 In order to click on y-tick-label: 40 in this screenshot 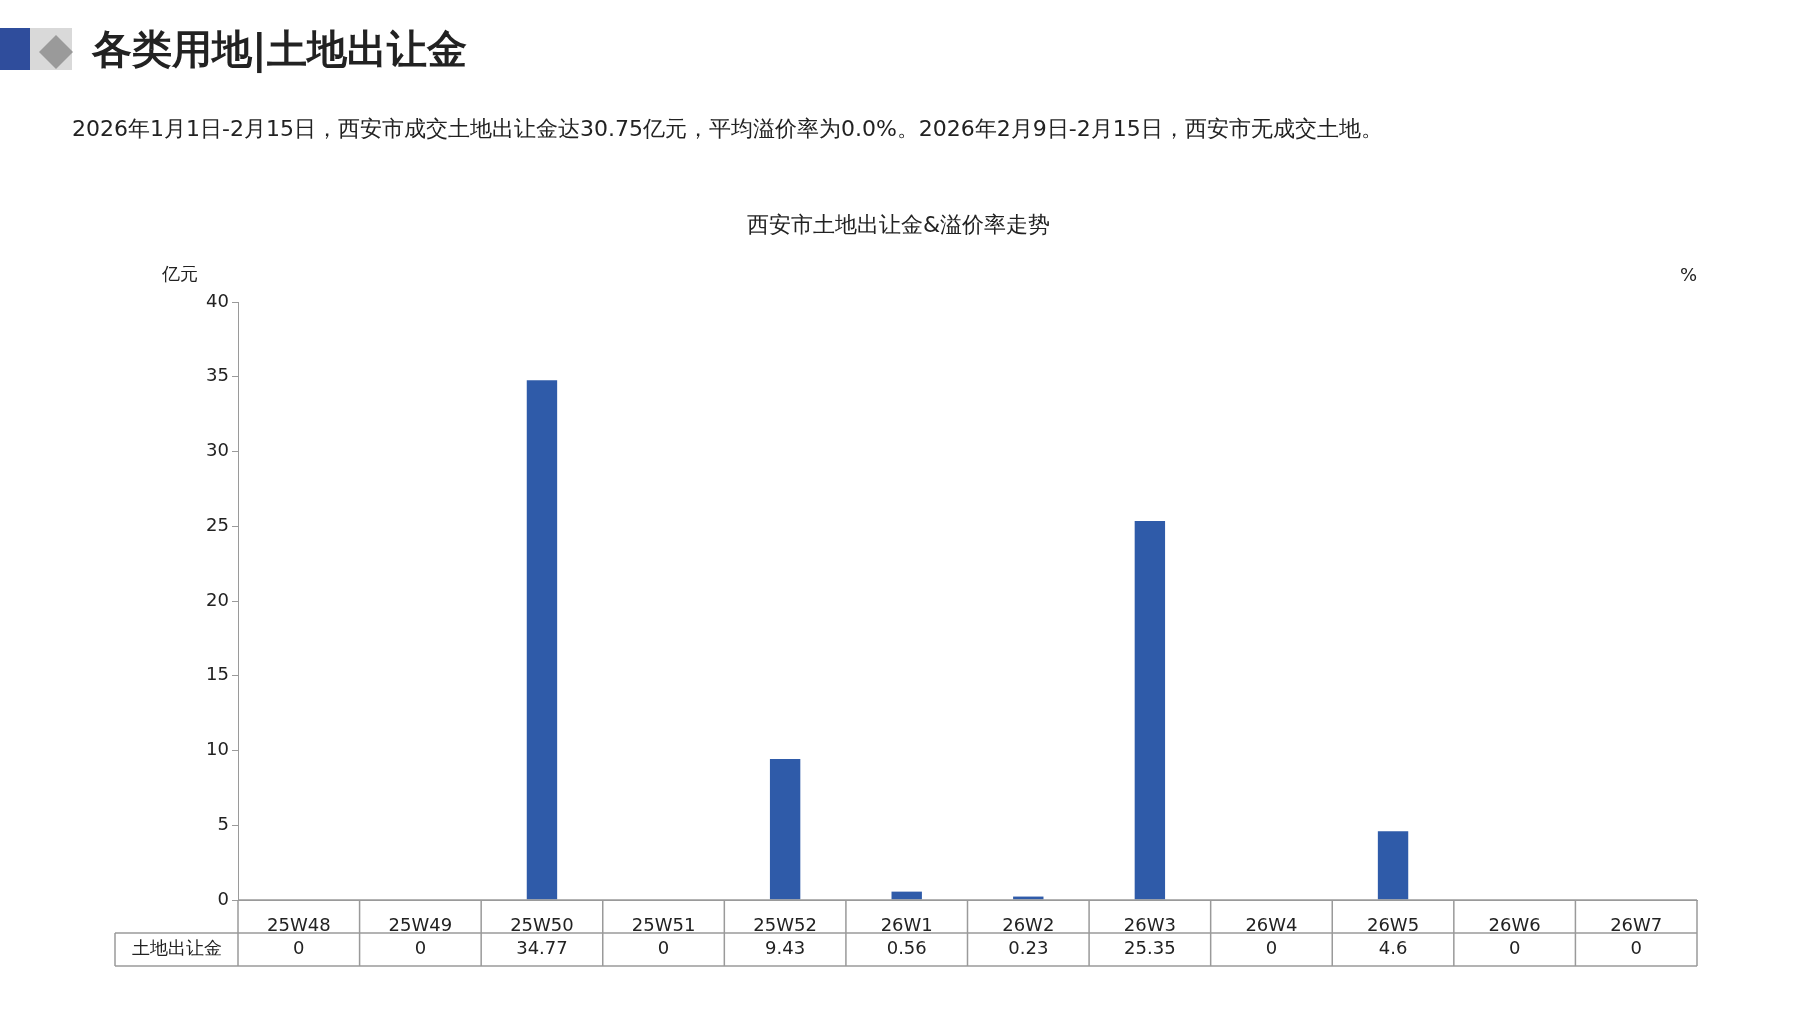, I will do `click(217, 300)`.